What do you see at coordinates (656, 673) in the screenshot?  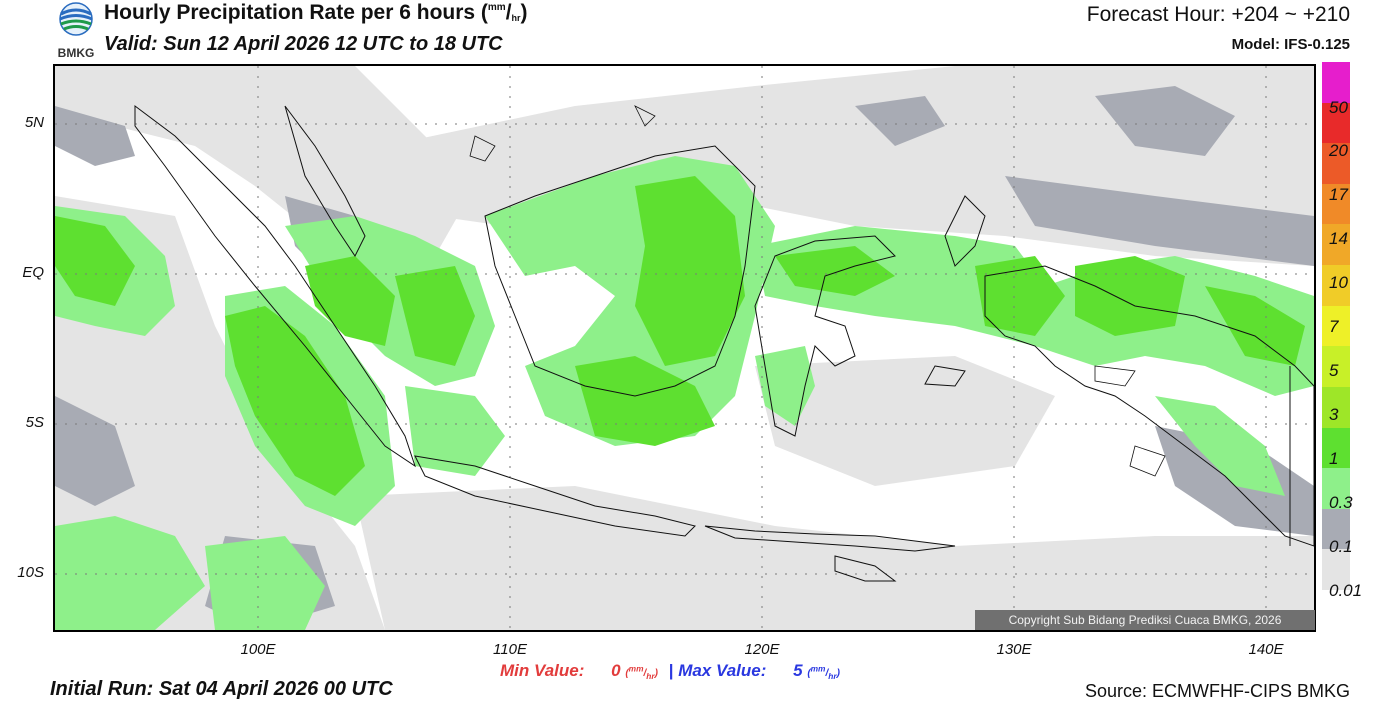 I see `min-unit-close: )` at bounding box center [656, 673].